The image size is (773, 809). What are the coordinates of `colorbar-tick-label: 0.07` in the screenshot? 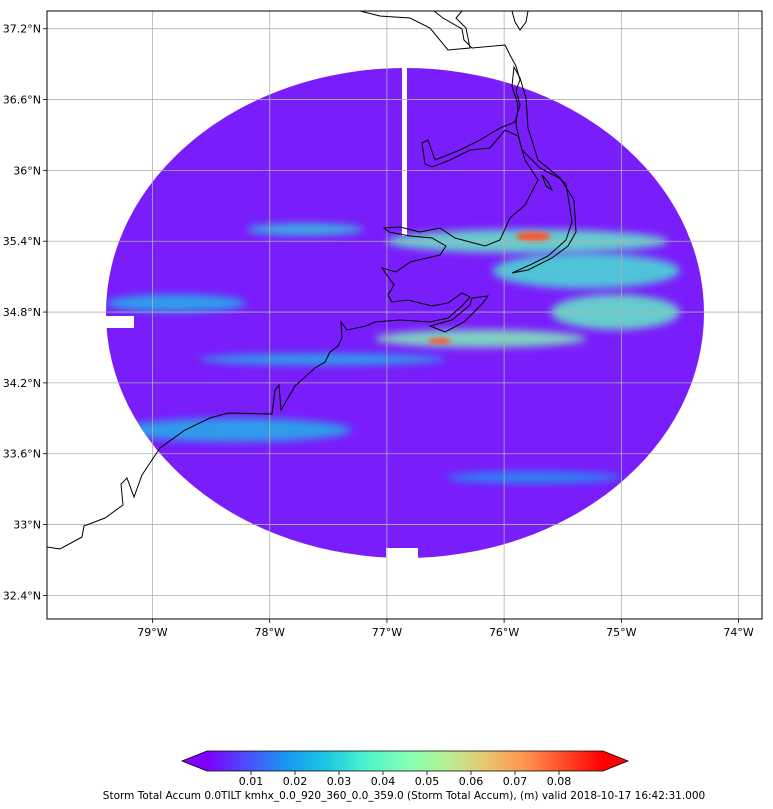 It's located at (515, 781).